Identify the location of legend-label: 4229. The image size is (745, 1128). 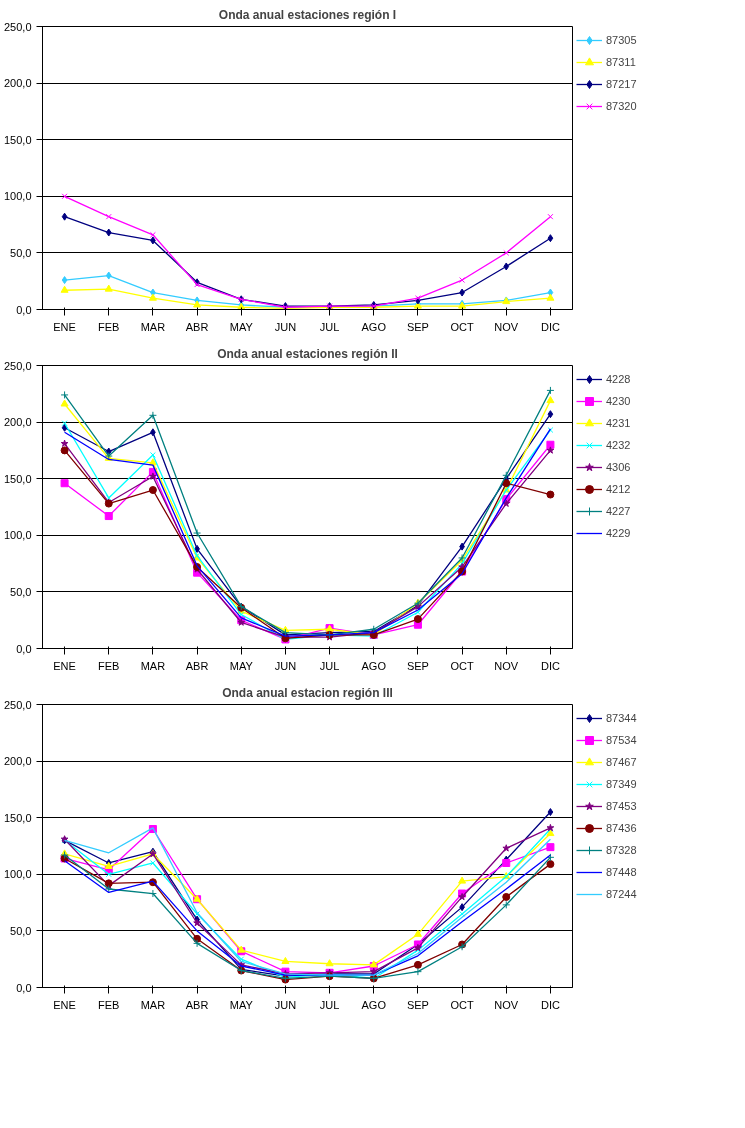
(619, 533).